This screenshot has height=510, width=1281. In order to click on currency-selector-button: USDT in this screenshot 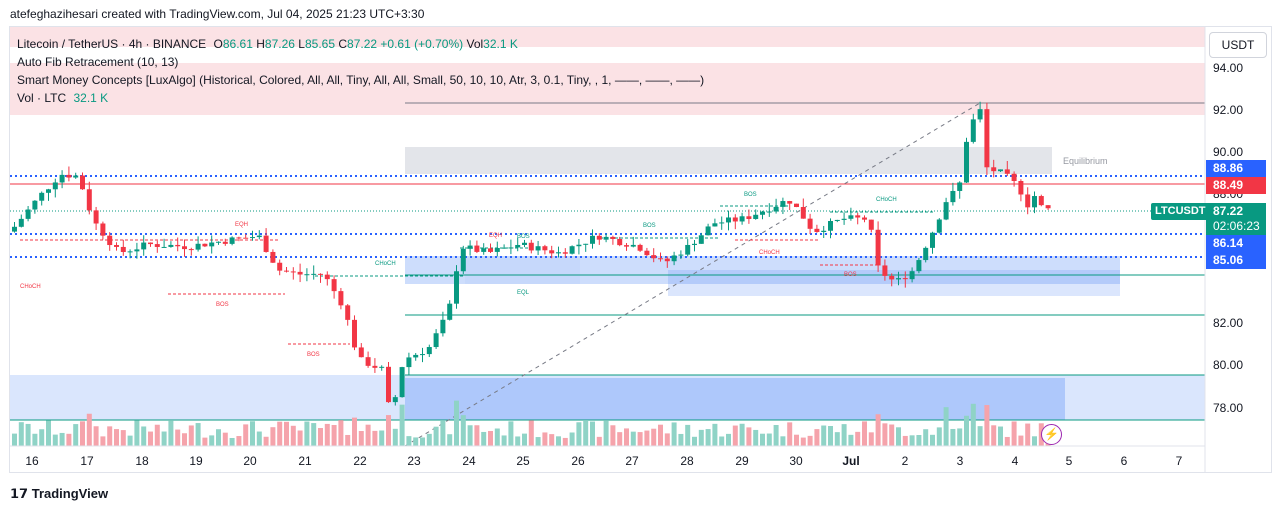, I will do `click(1238, 45)`.